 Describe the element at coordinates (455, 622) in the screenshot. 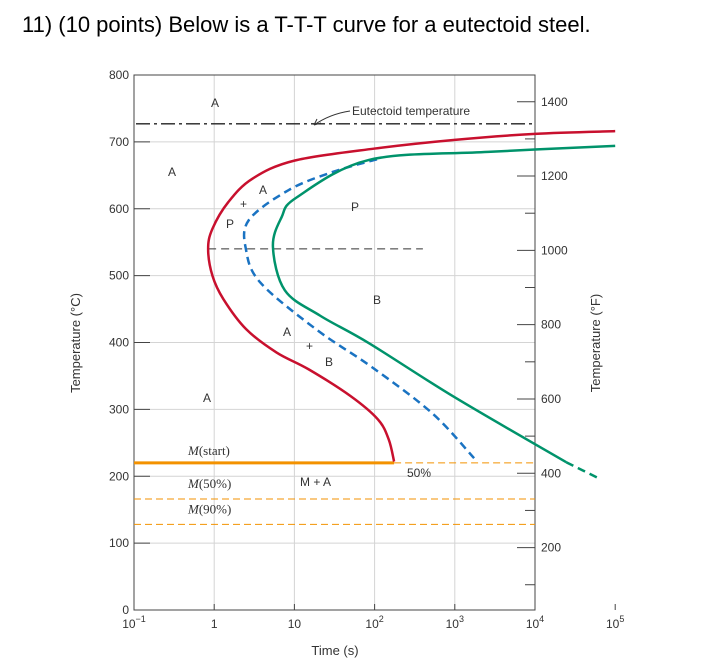

I see `x-tick-label: 10³` at that location.